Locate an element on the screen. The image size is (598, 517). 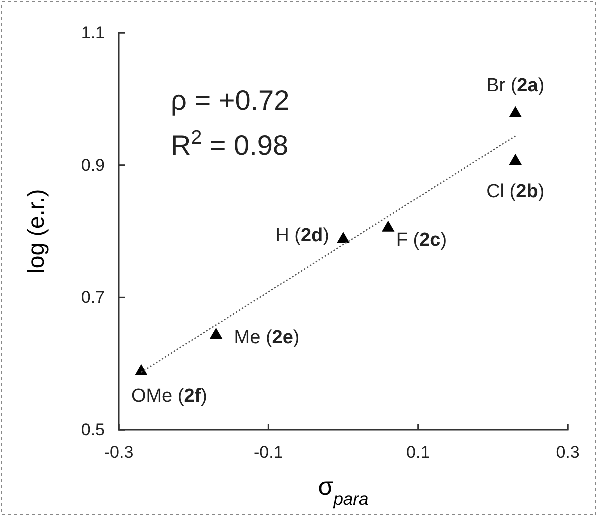
x-tick-label: -0.1 is located at coordinates (269, 452).